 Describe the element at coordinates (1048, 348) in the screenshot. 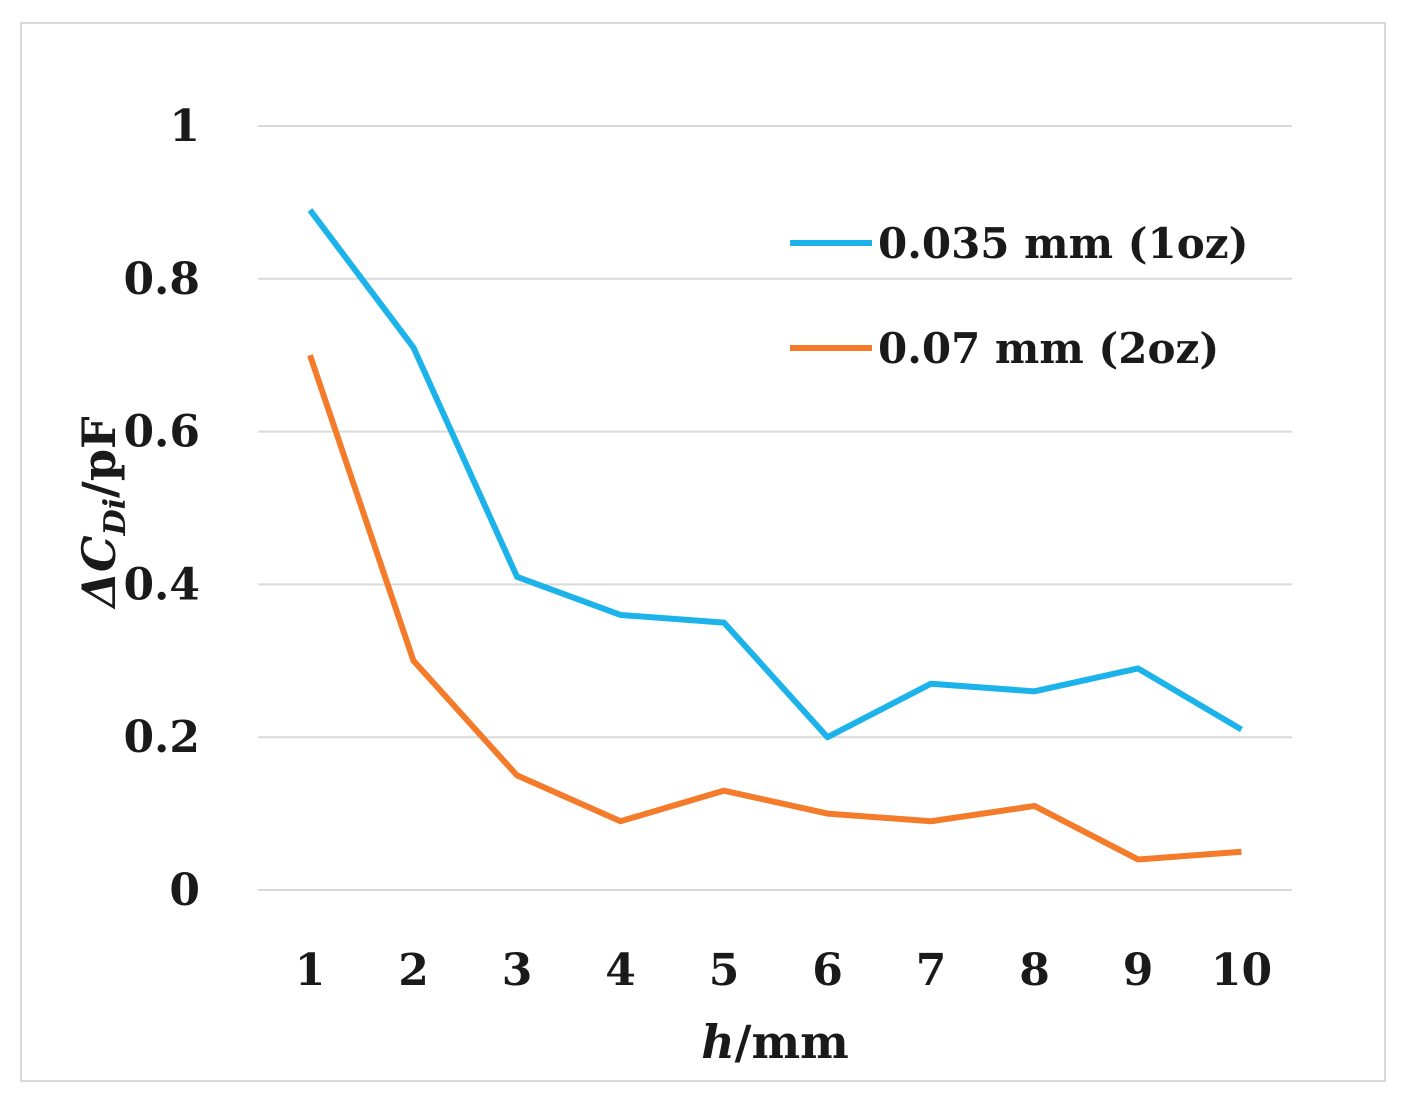

I see `legend-label-2: 0.07 mm (2oz)` at that location.